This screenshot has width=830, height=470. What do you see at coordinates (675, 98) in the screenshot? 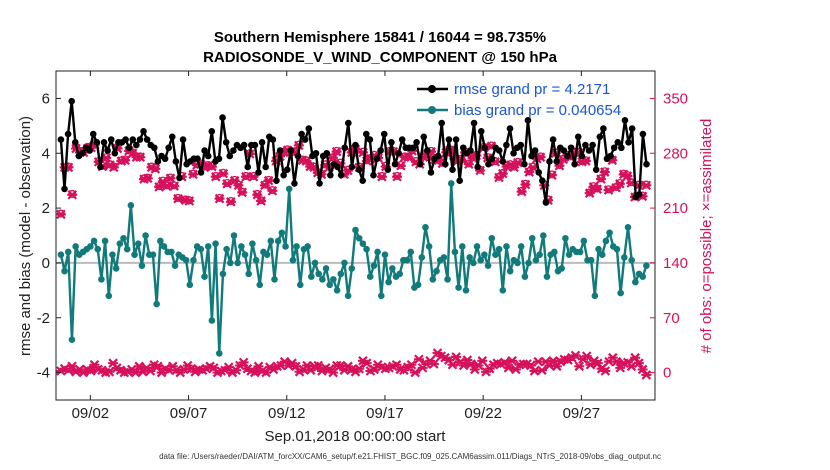
I see `y-right-tick-label: 350` at bounding box center [675, 98].